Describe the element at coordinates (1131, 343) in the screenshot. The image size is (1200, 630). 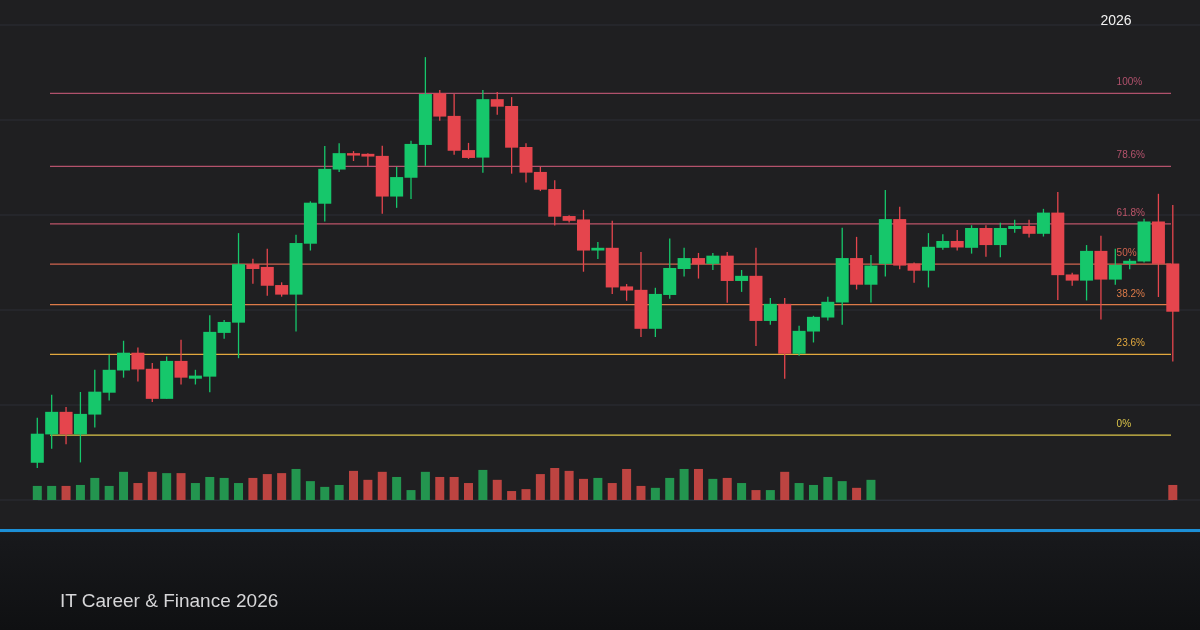
I see `ref-line-label: 23.6%` at that location.